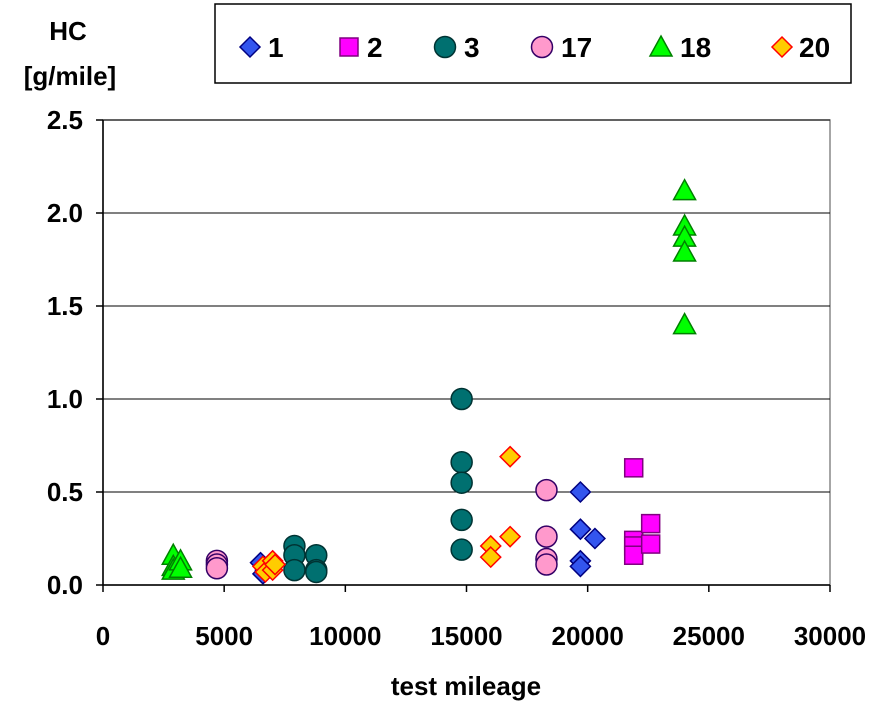  I want to click on legend-label: 1, so click(276, 47).